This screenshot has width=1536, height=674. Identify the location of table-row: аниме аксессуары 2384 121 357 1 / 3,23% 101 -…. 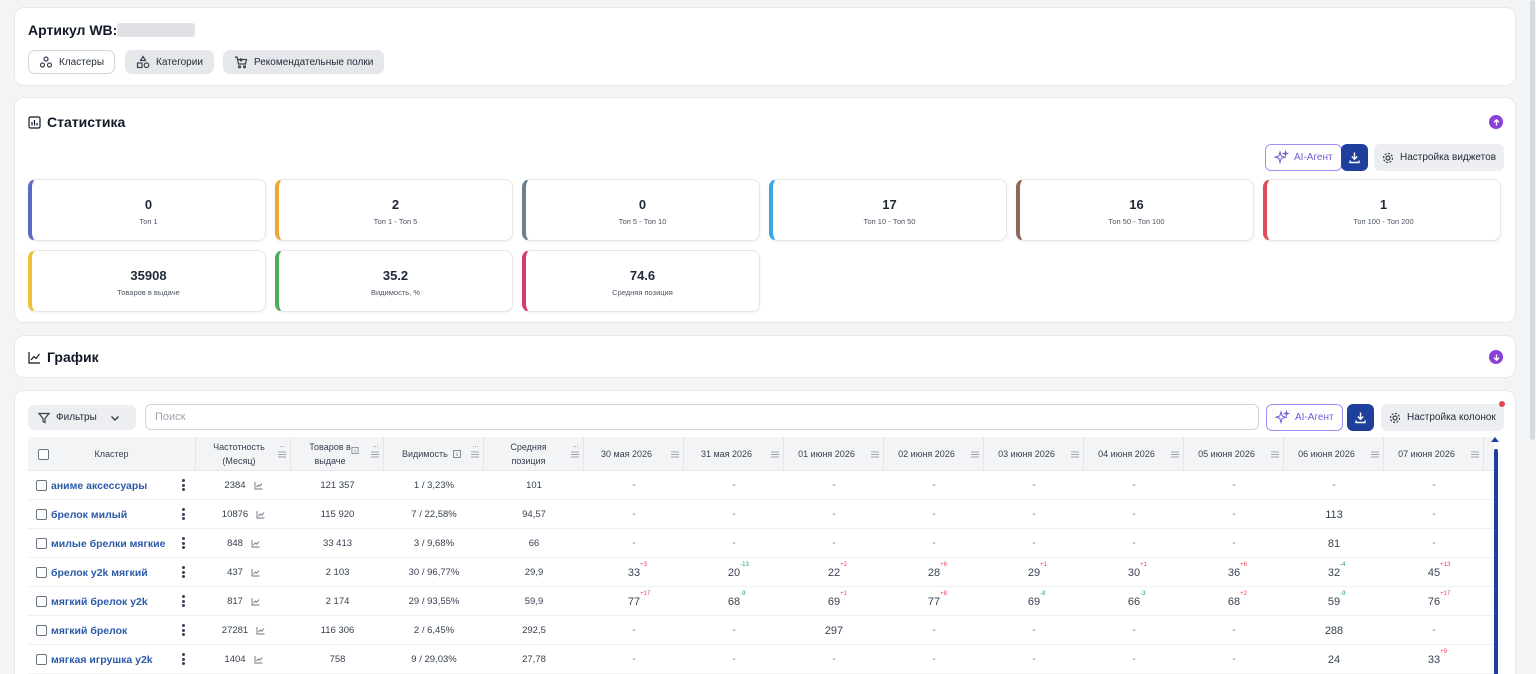
(761, 485).